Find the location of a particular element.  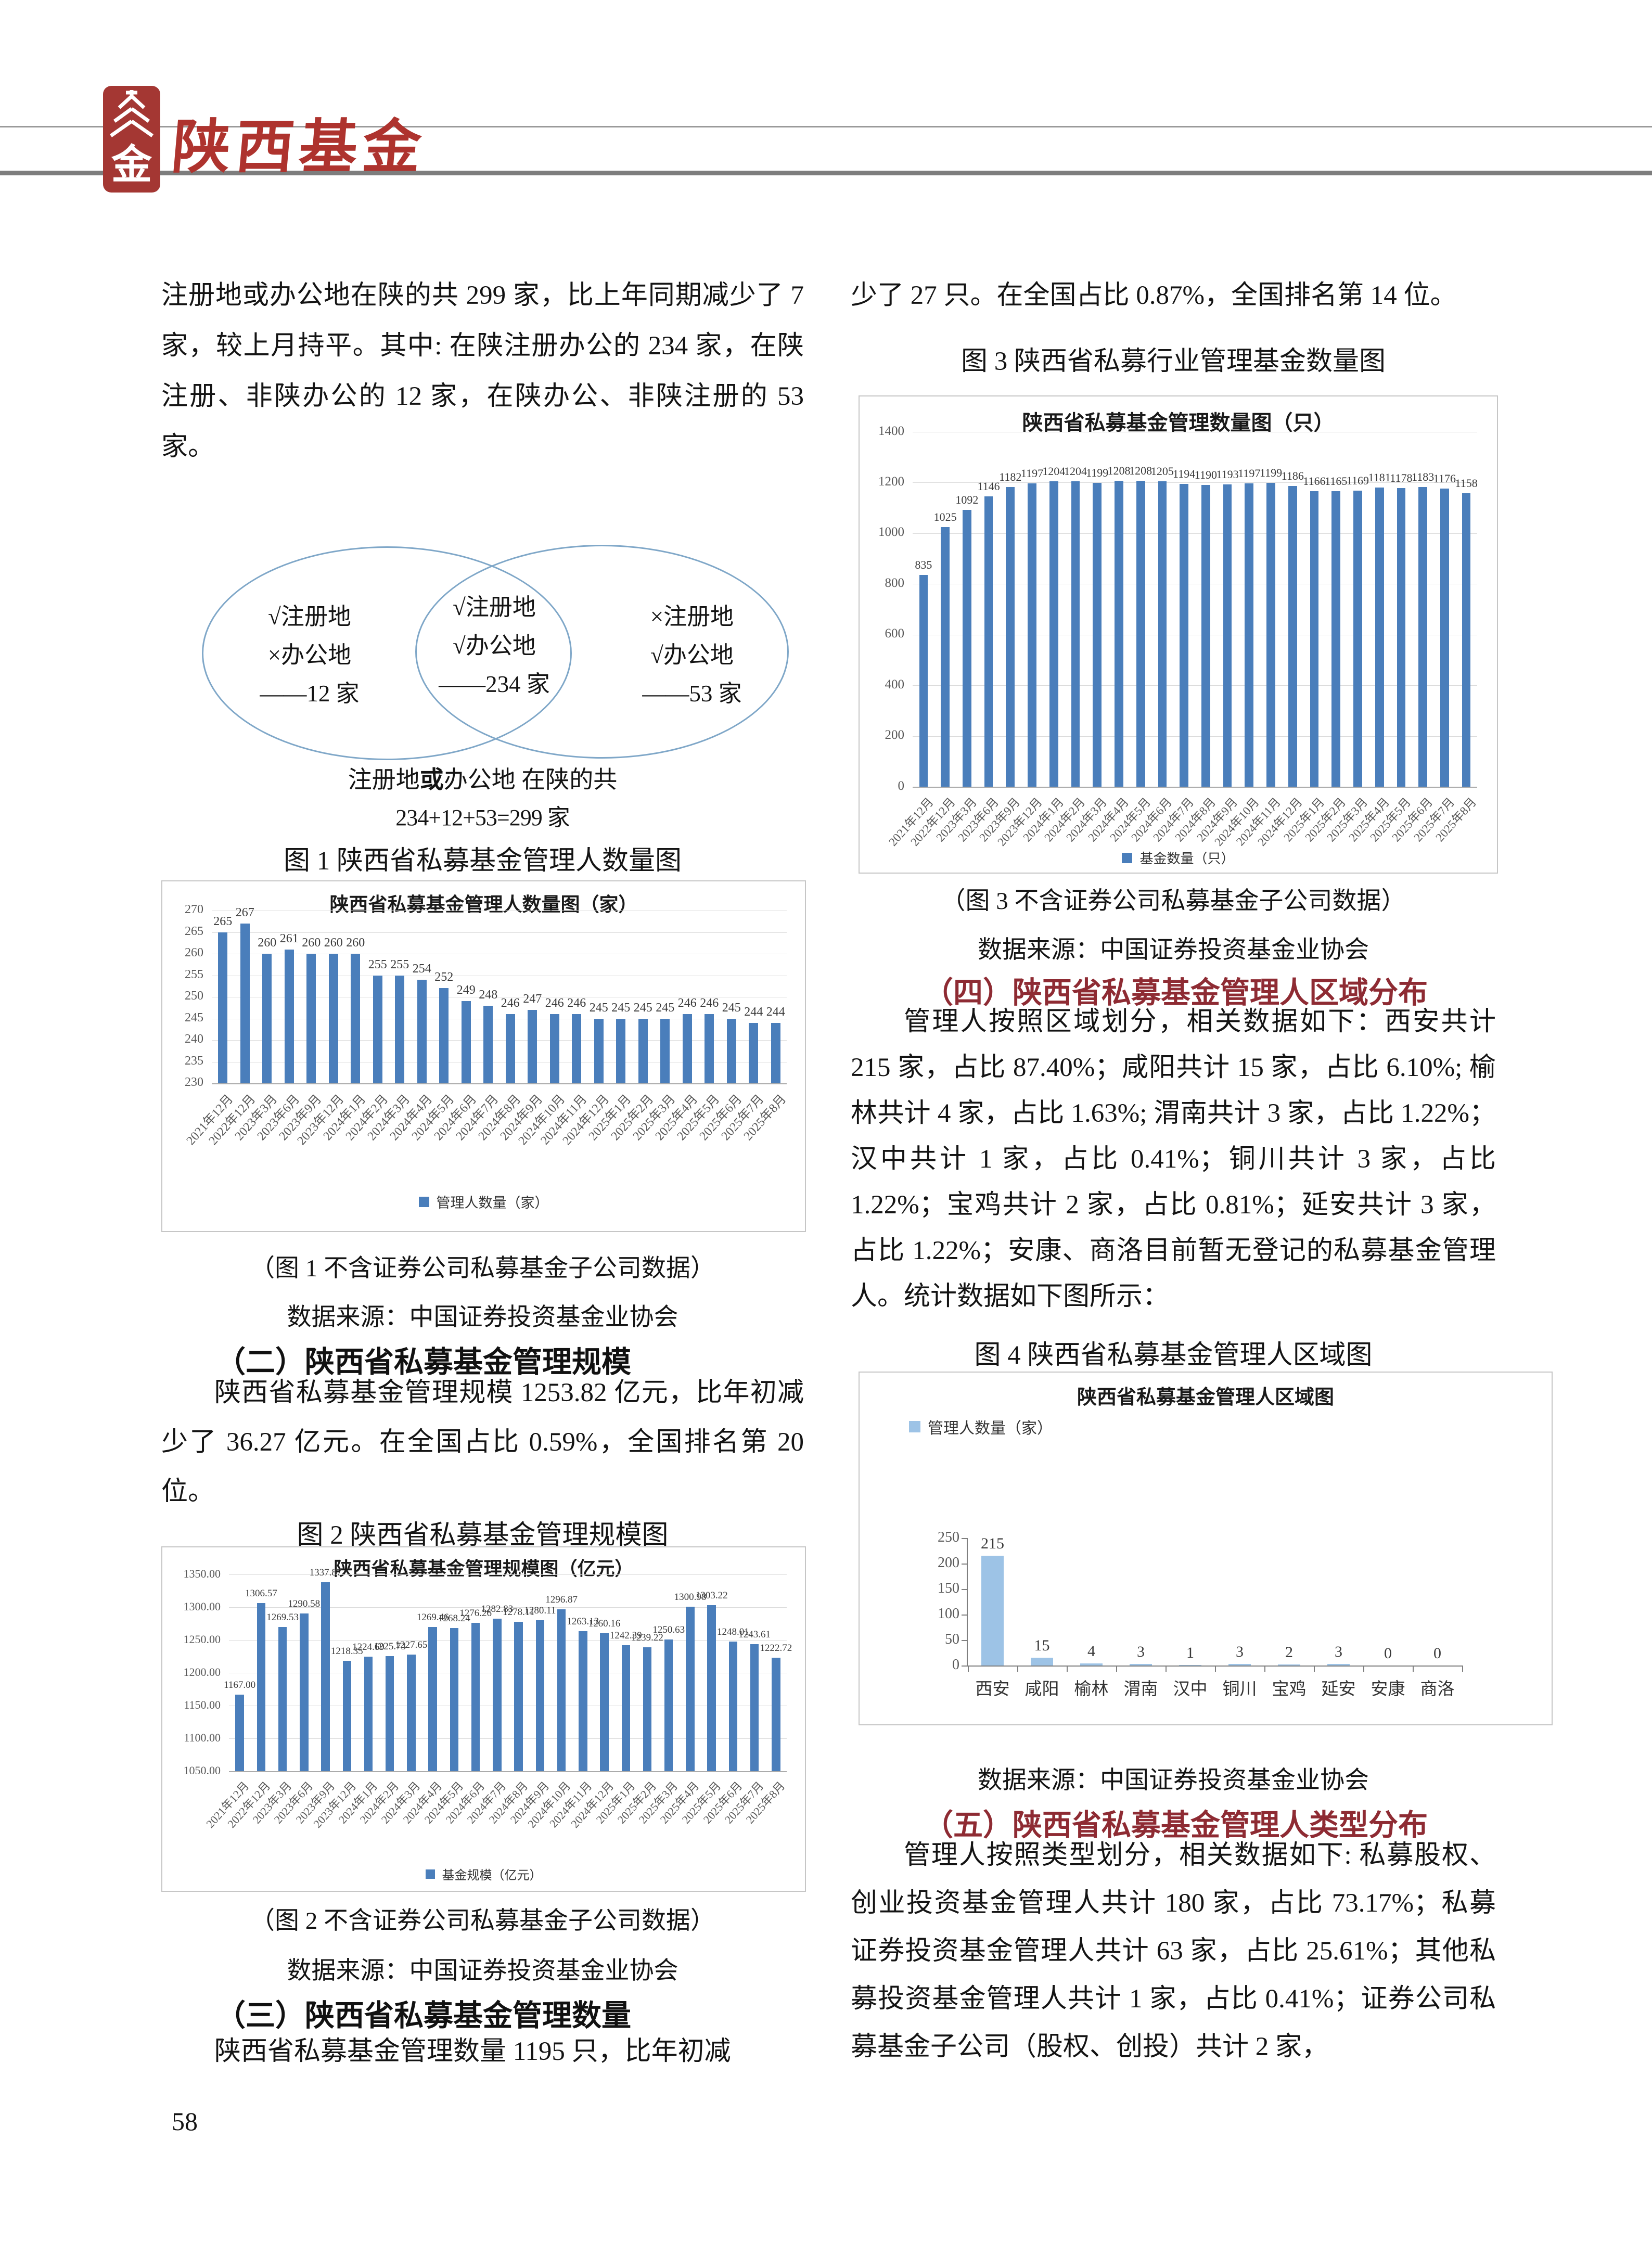

section5-heading: （五）陕西省私募基金管理人类型分布 is located at coordinates (1176, 1825).